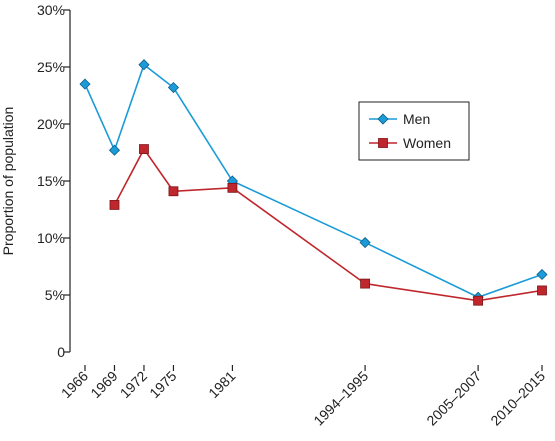 Image resolution: width=555 pixels, height=441 pixels. Describe the element at coordinates (51, 10) in the screenshot. I see `y-tick-label: 30%` at that location.